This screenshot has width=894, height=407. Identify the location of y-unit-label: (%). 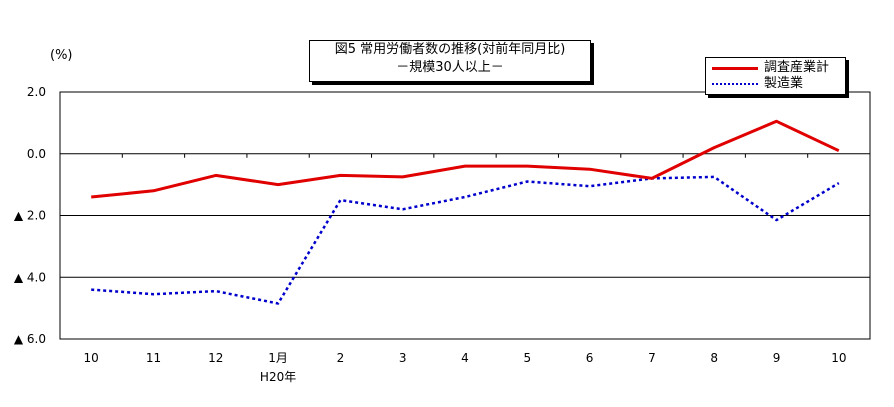
(61, 55).